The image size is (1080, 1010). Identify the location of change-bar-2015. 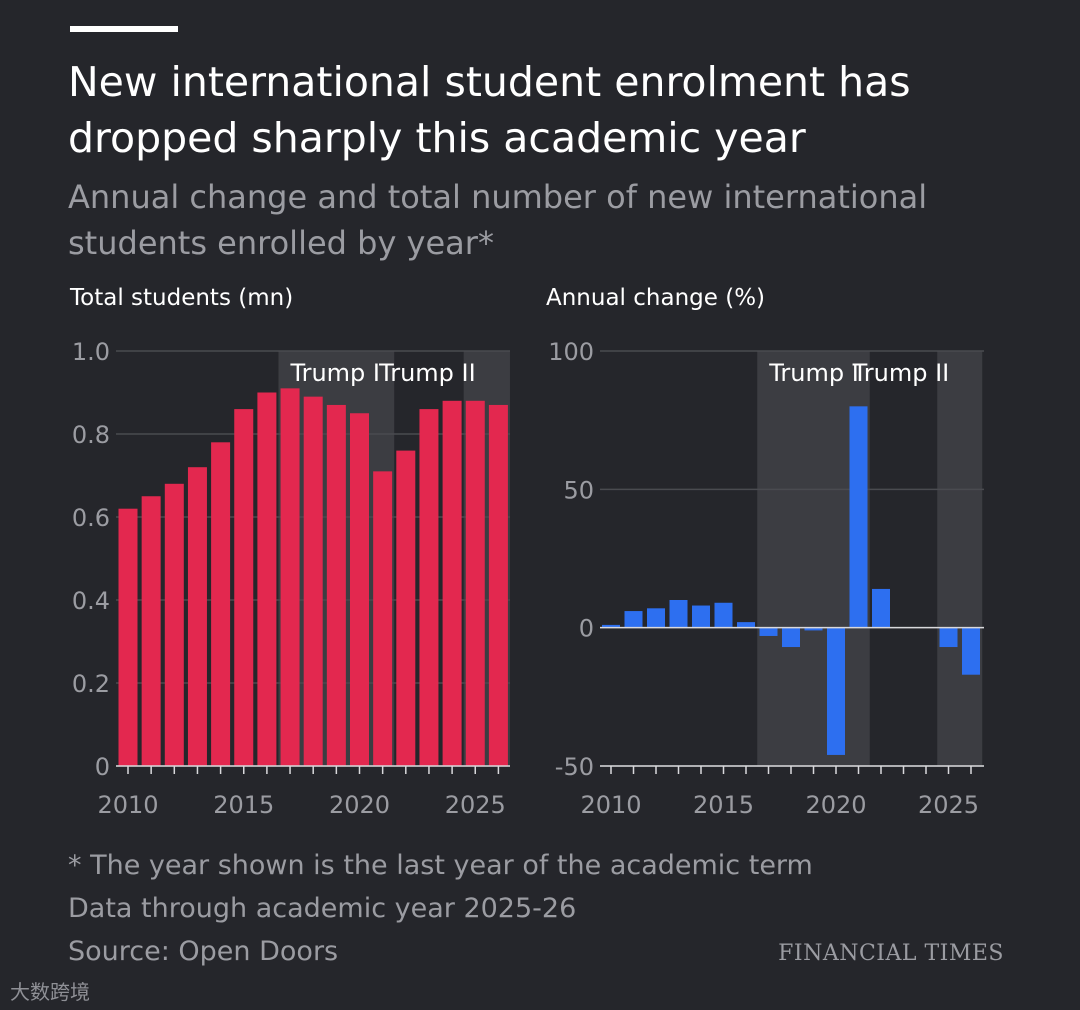
(723, 615).